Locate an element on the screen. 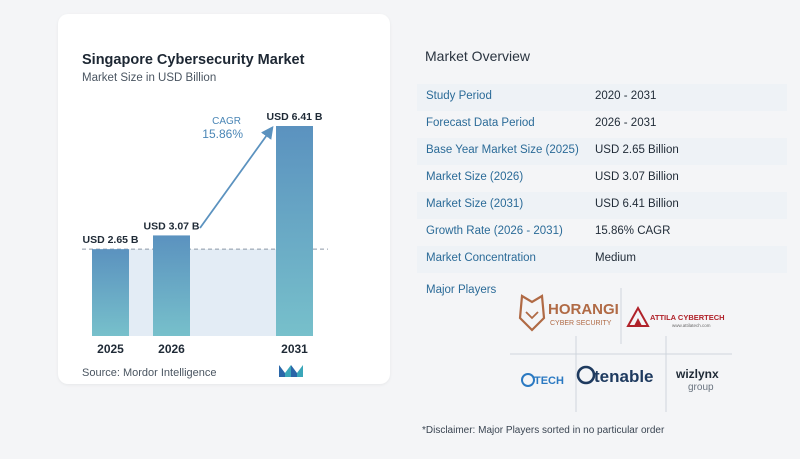  overview-row-value: USD 3.07 Billion is located at coordinates (637, 177).